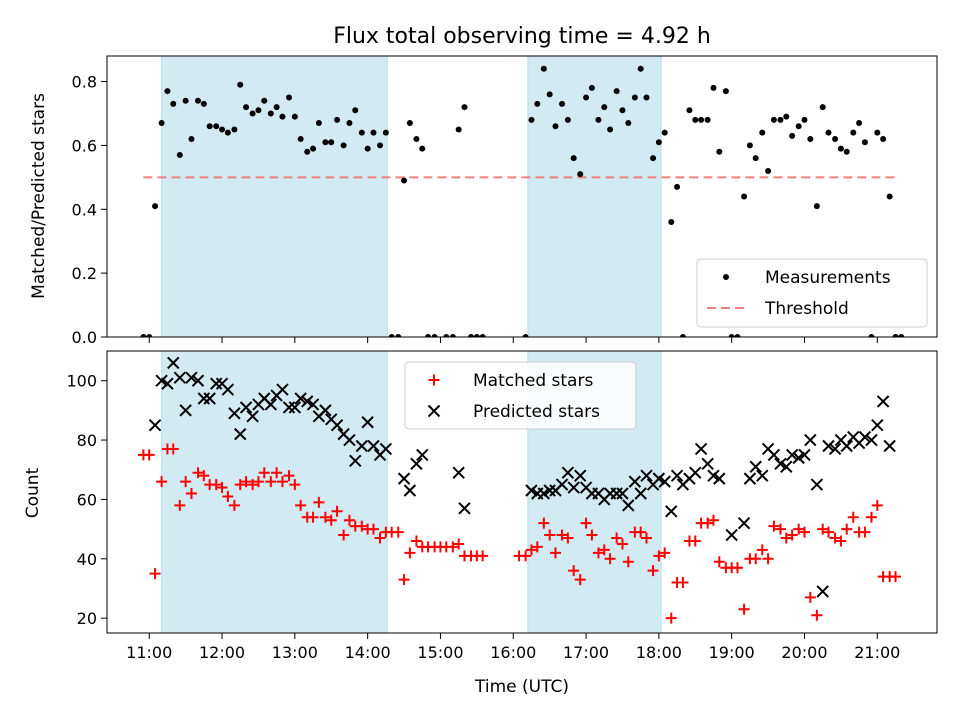 The width and height of the screenshot is (960, 720). What do you see at coordinates (806, 309) in the screenshot?
I see `top-legend-entry-2: Threshold` at bounding box center [806, 309].